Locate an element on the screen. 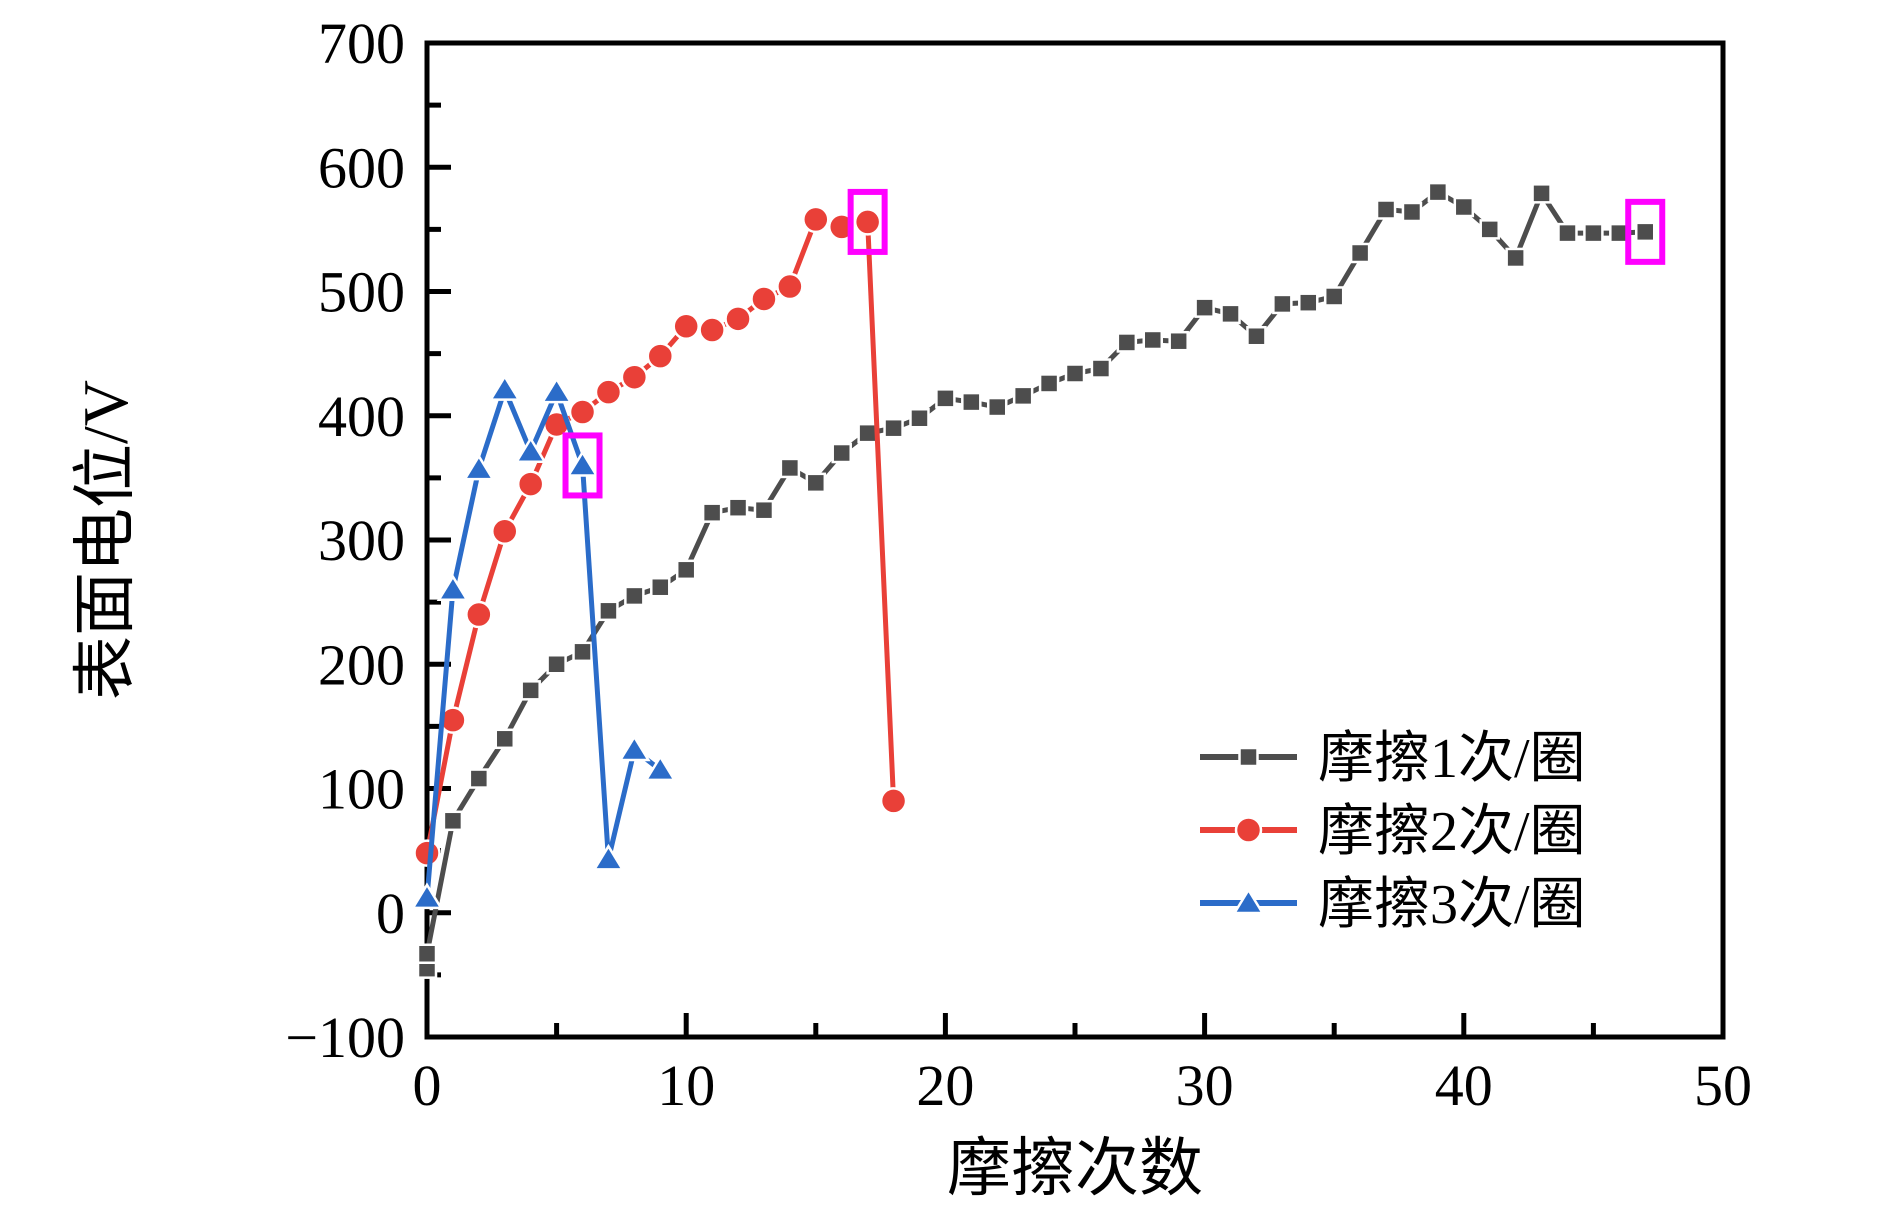 The height and width of the screenshot is (1217, 1890). x-tick-label: 40 is located at coordinates (1464, 1085).